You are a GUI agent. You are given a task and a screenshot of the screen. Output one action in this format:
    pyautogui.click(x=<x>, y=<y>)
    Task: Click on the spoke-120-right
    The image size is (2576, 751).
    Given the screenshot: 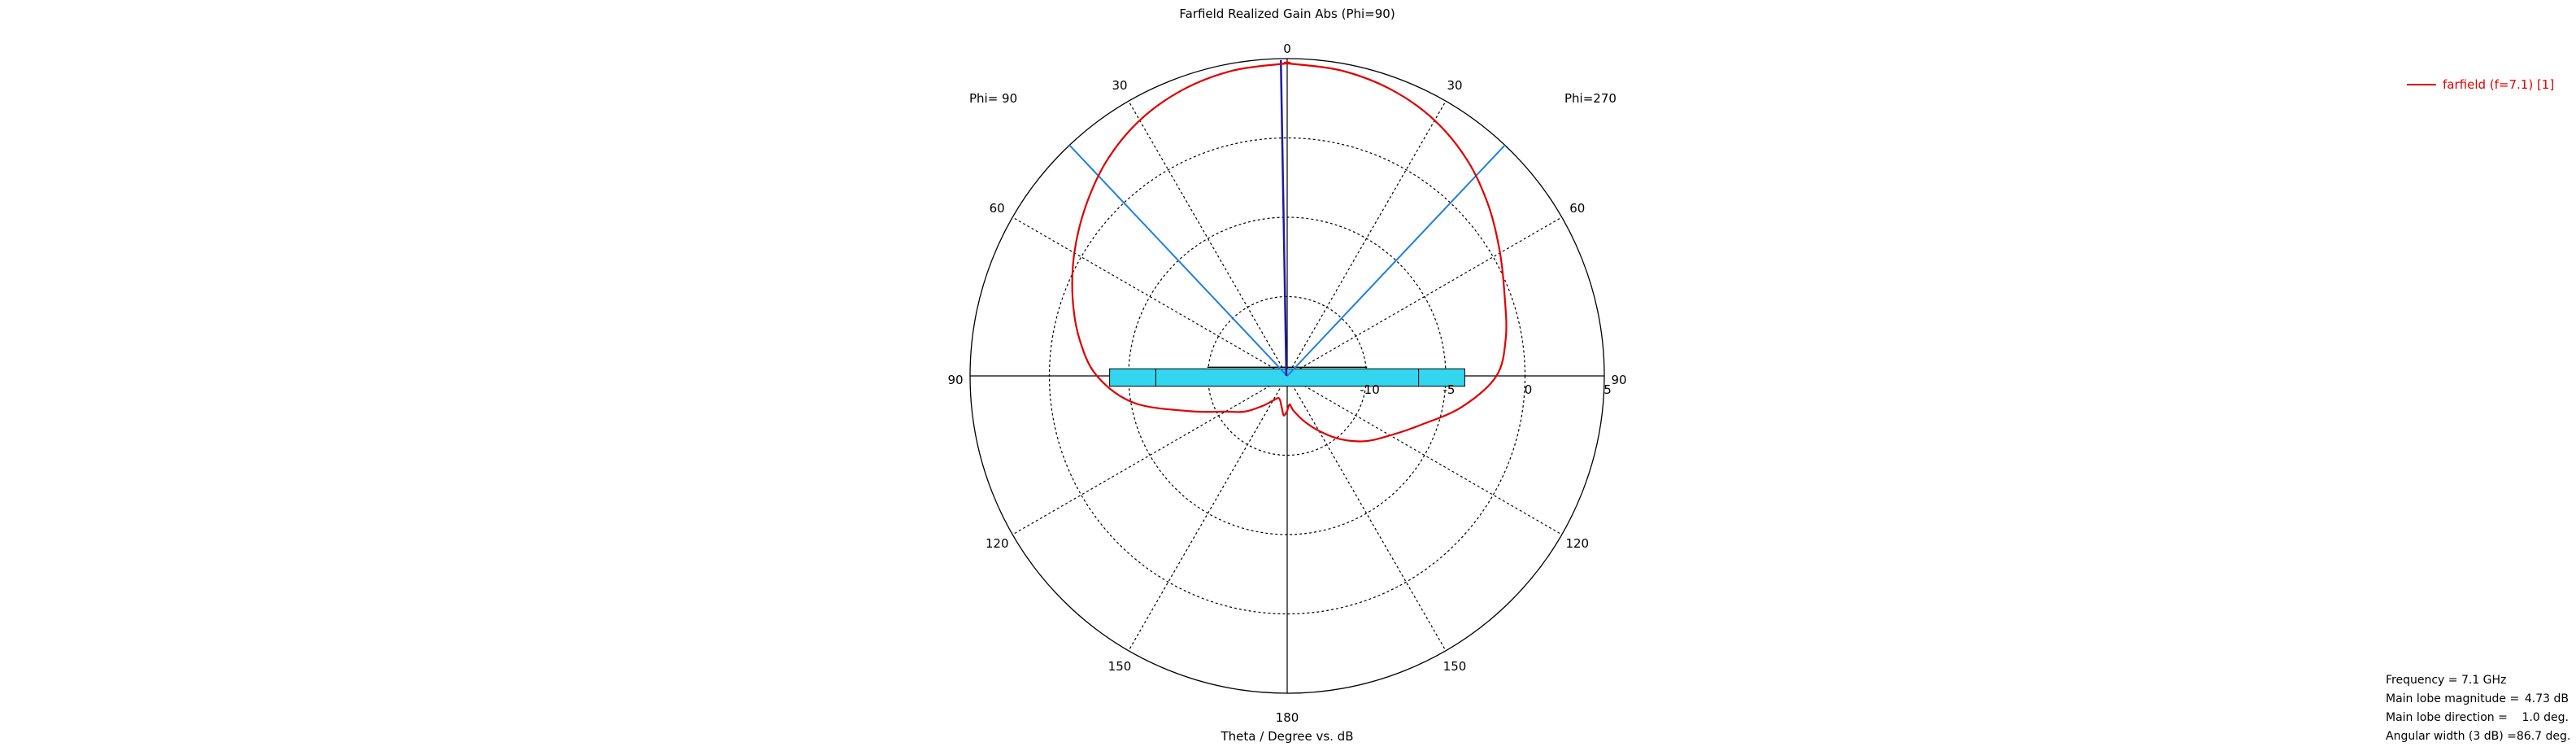 What is the action you would take?
    pyautogui.click(x=1425, y=455)
    